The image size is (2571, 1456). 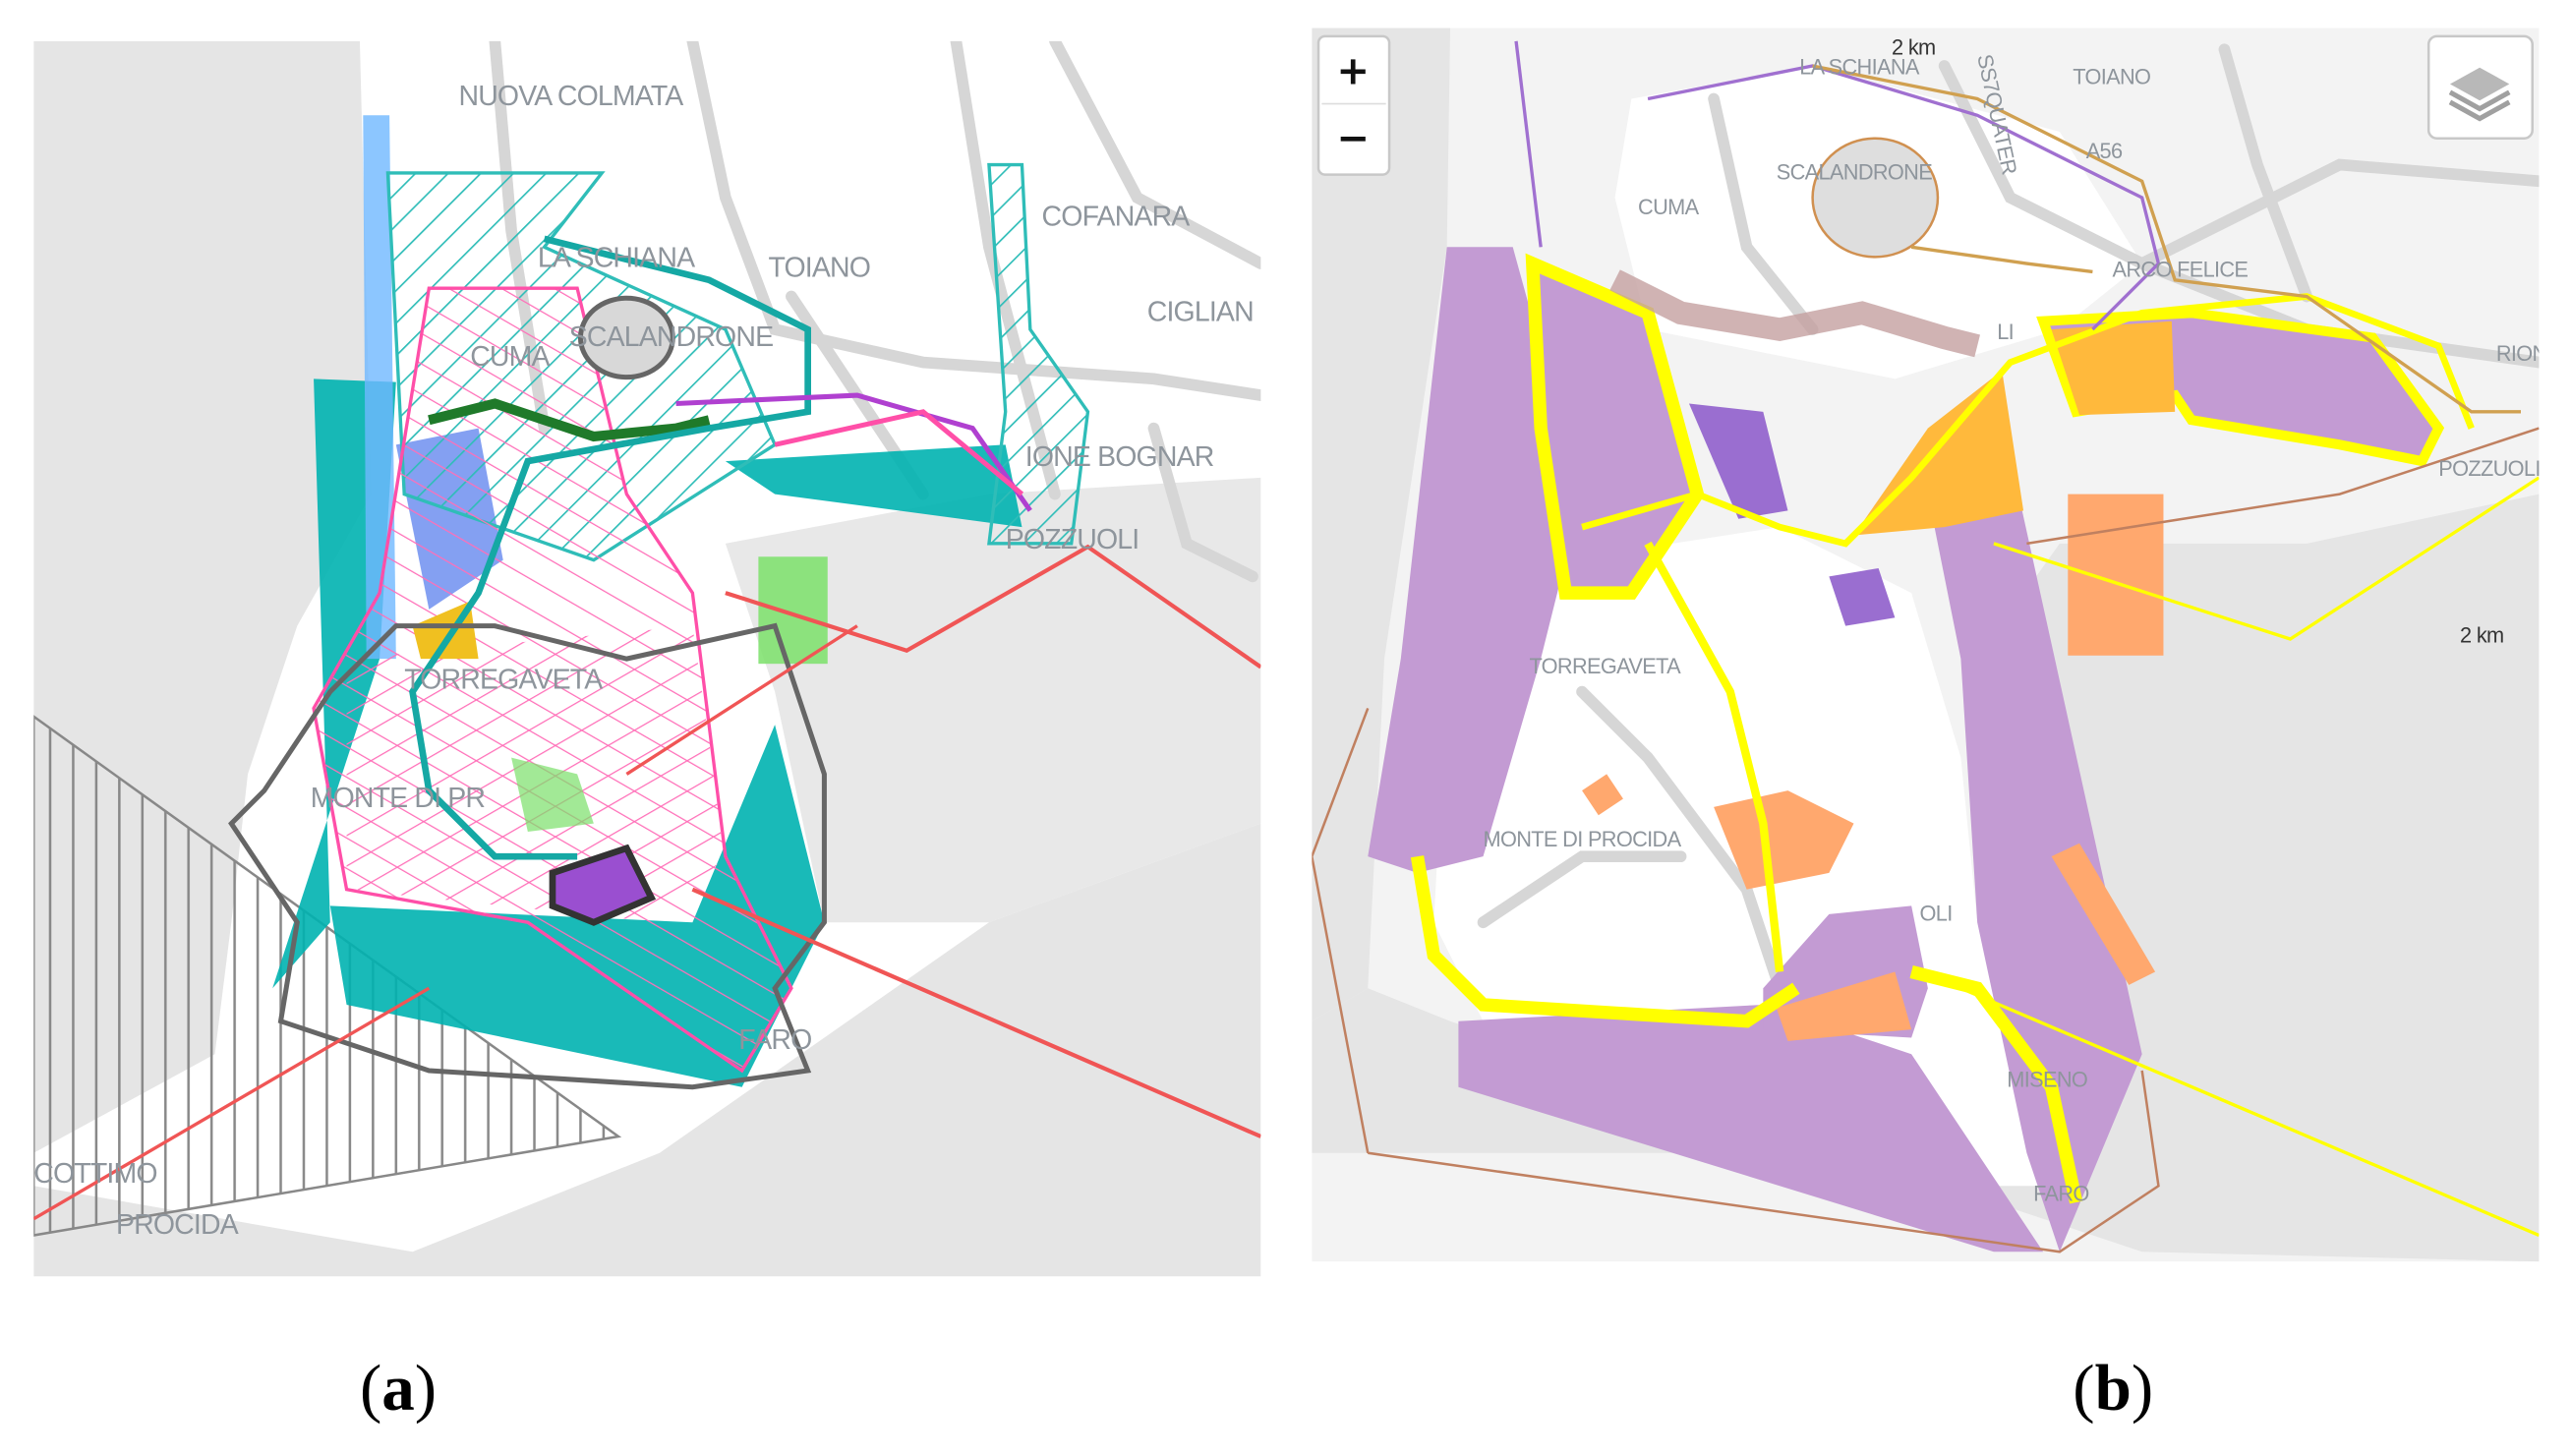 I want to click on yellow-coastline, so click(x=1746, y=1029).